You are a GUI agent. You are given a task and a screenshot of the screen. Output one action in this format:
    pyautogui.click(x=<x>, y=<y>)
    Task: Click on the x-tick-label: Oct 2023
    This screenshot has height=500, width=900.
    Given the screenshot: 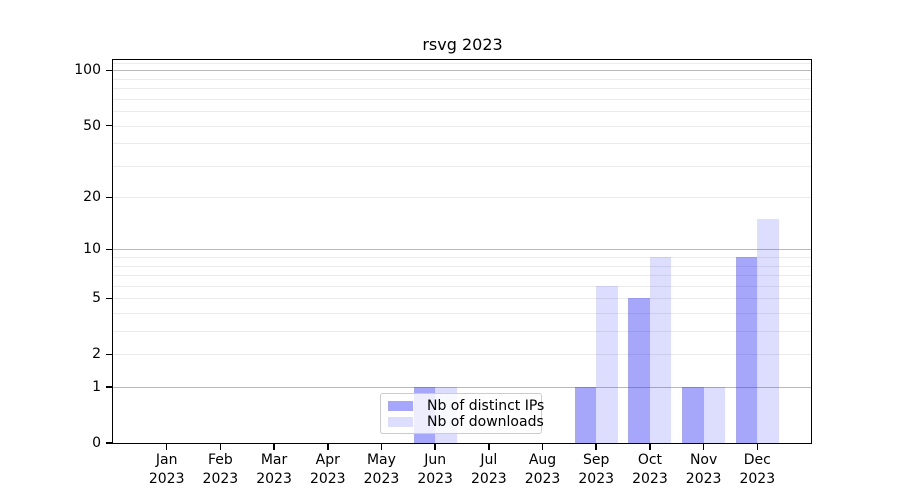 What is the action you would take?
    pyautogui.click(x=650, y=469)
    